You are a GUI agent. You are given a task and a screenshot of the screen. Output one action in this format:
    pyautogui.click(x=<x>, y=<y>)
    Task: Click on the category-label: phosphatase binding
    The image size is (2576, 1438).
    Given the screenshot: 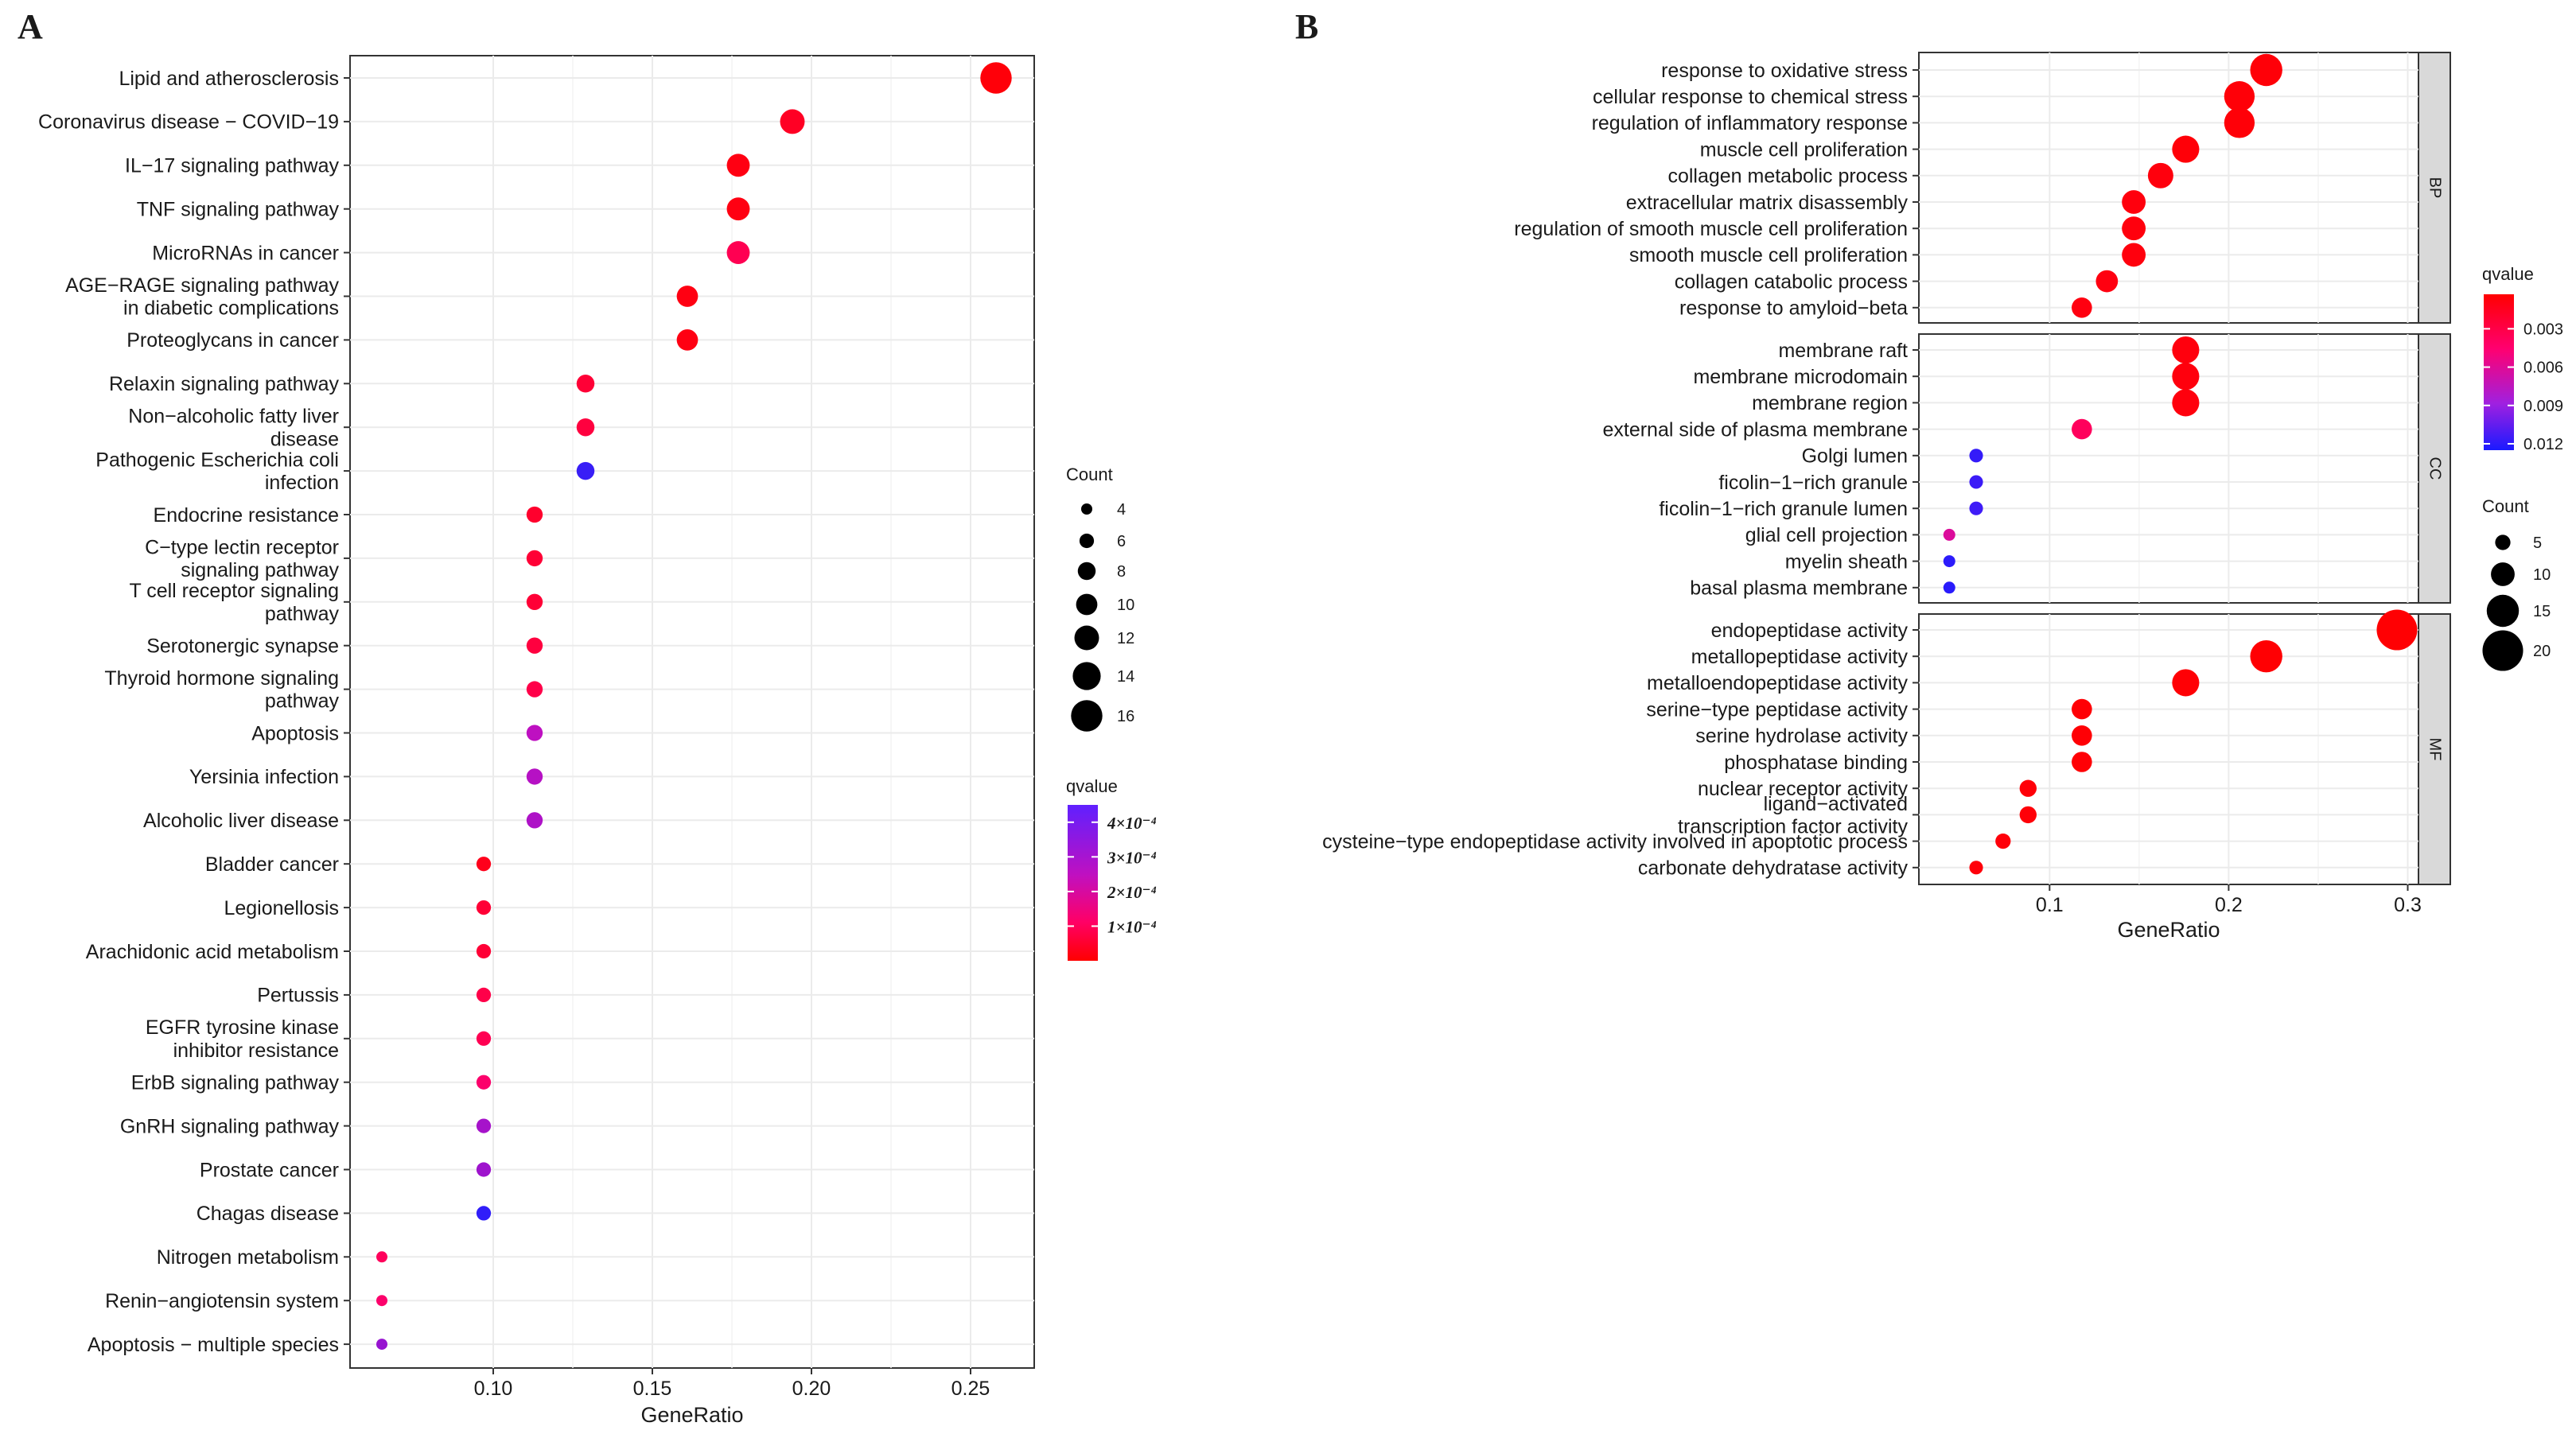 What is the action you would take?
    pyautogui.click(x=1816, y=763)
    